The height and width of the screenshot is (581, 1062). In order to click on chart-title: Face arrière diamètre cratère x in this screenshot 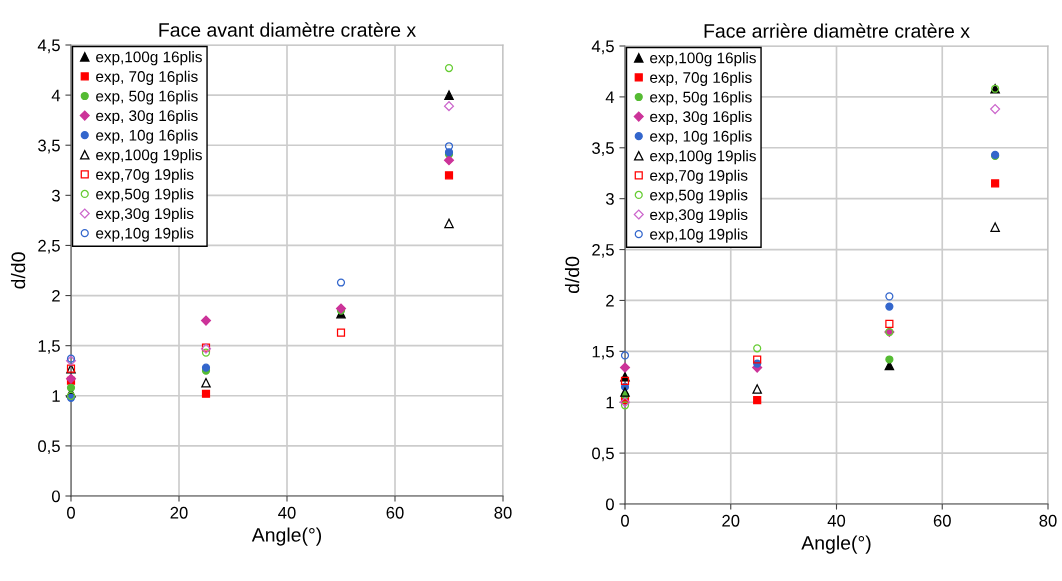, I will do `click(837, 30)`.